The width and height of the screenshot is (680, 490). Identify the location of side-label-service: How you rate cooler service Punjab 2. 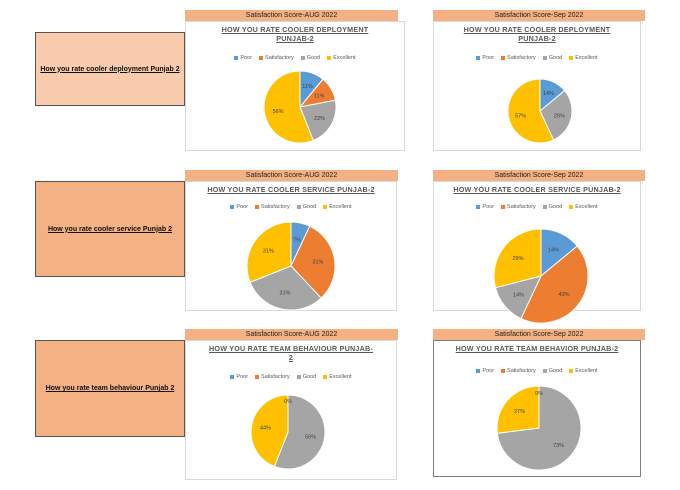
(110, 229).